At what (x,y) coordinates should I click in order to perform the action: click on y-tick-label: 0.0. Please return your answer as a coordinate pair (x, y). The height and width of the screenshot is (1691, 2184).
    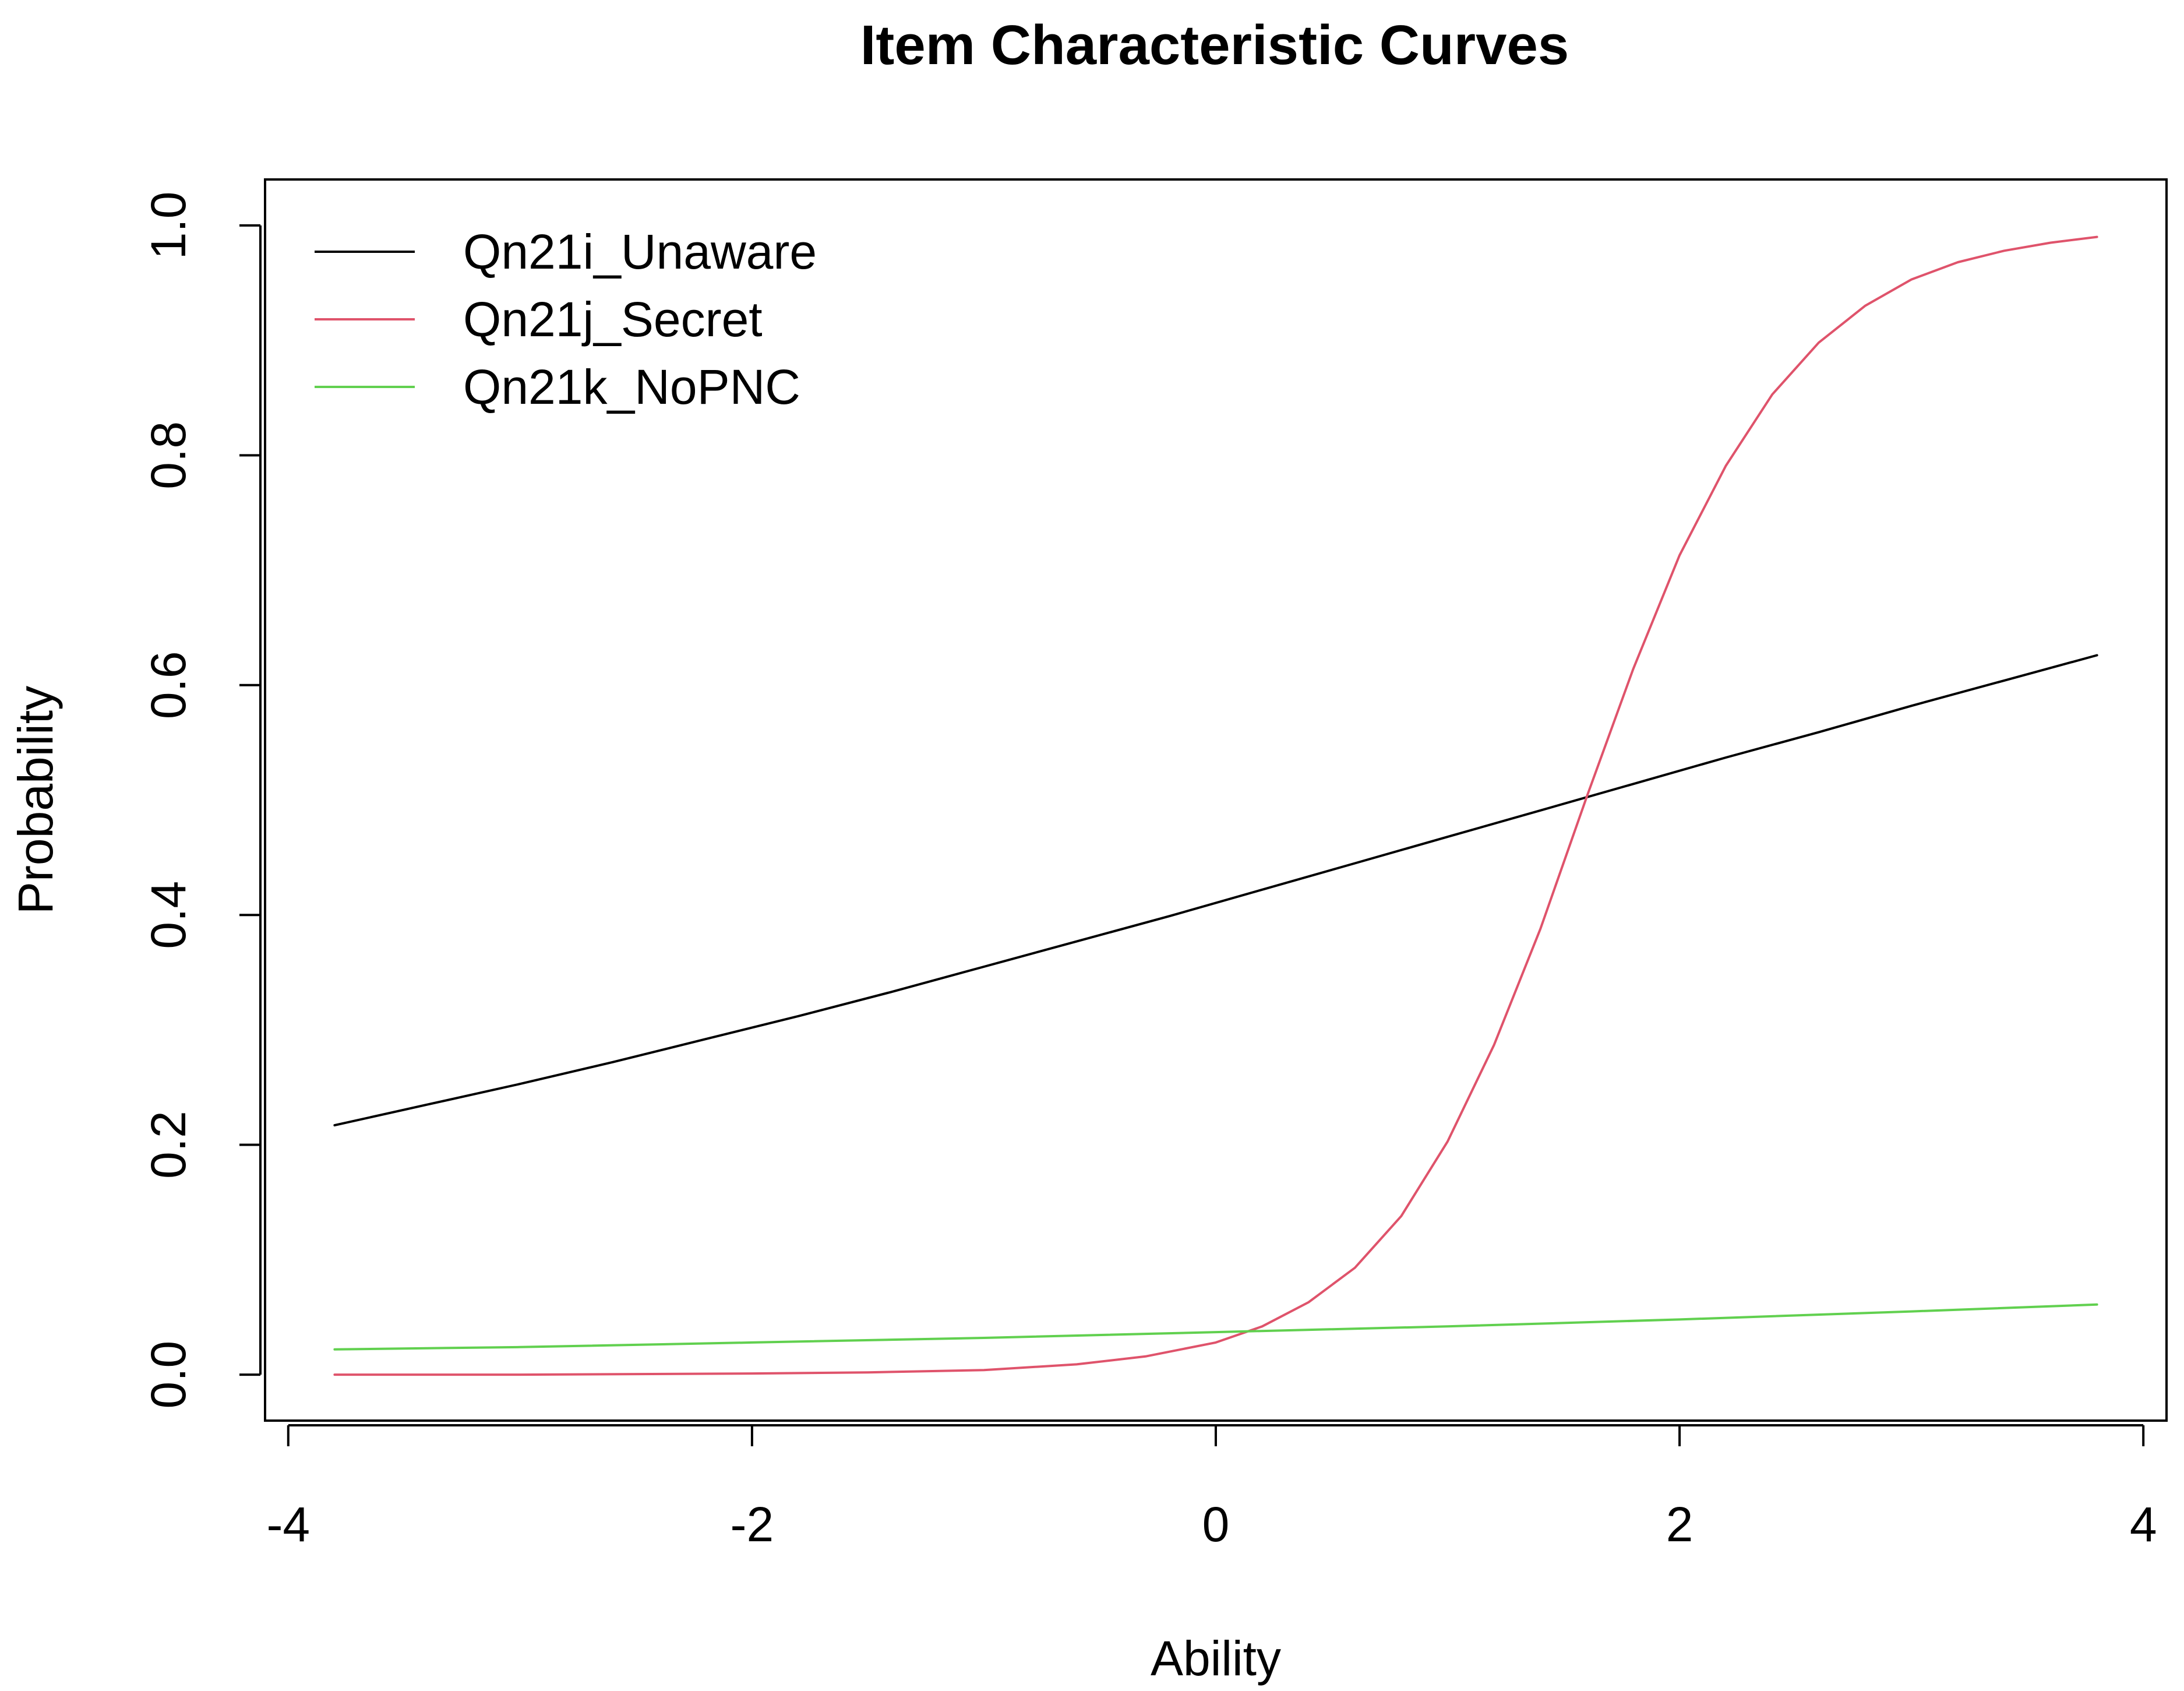
    Looking at the image, I should click on (168, 1375).